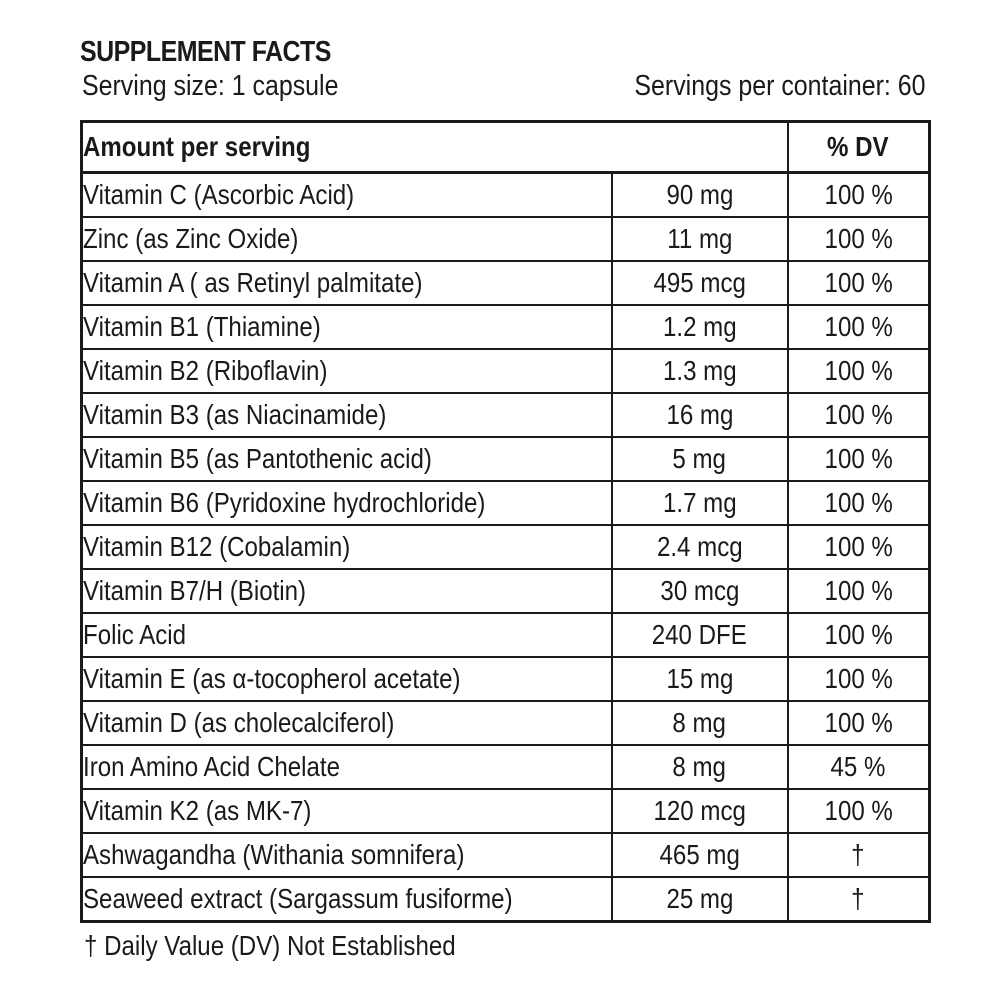 The width and height of the screenshot is (1000, 1000). Describe the element at coordinates (699, 679) in the screenshot. I see `ingredient-amount: 15 mg` at that location.